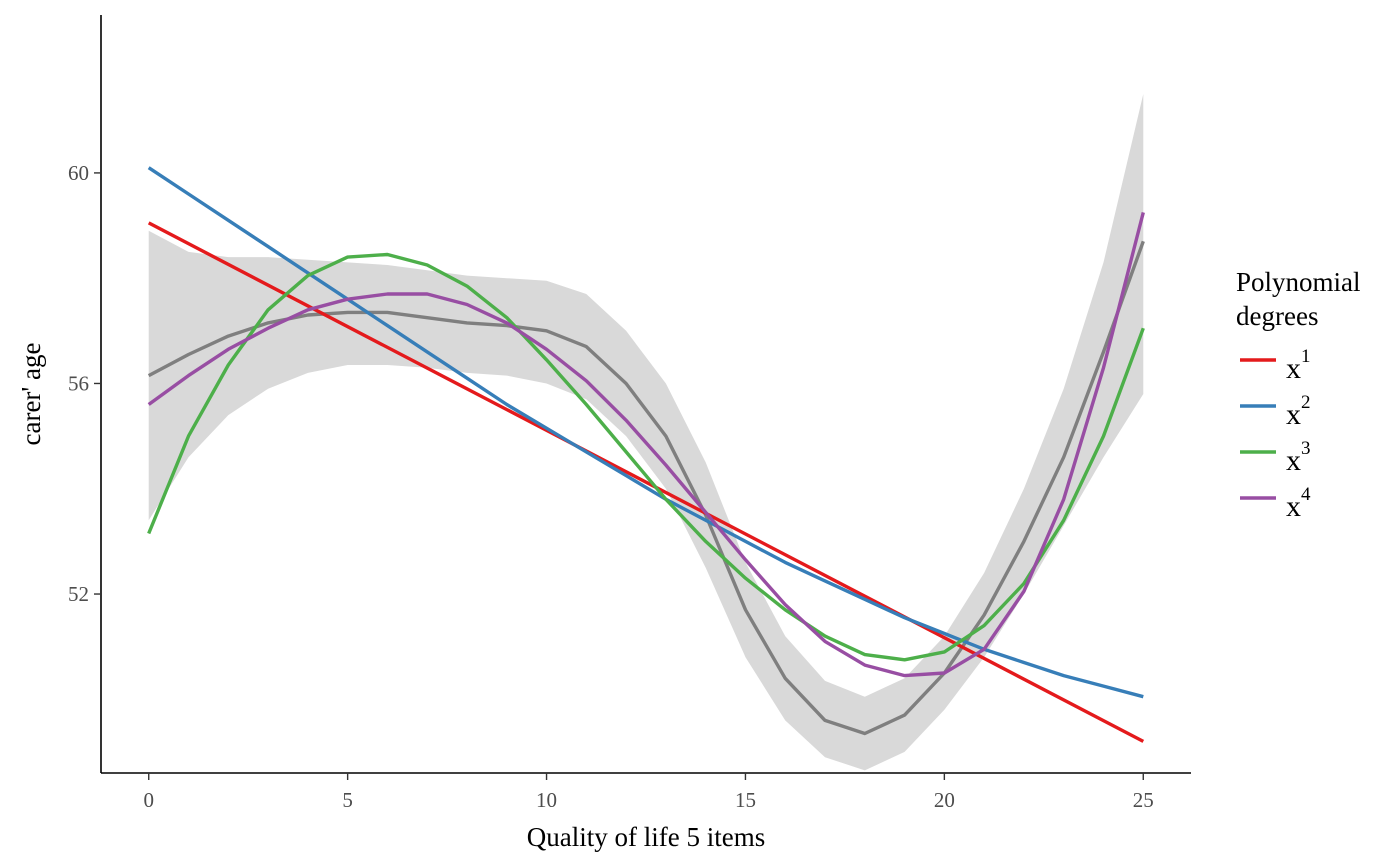 This screenshot has height=866, width=1400. I want to click on legend-title-line-1: Polynomial, so click(1298, 282).